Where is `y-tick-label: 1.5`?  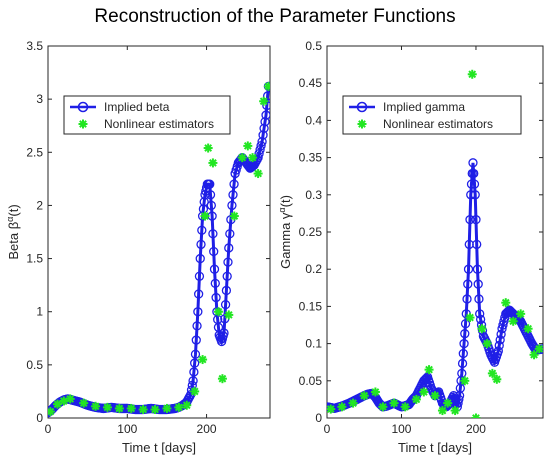
y-tick-label: 1.5 is located at coordinates (34, 259).